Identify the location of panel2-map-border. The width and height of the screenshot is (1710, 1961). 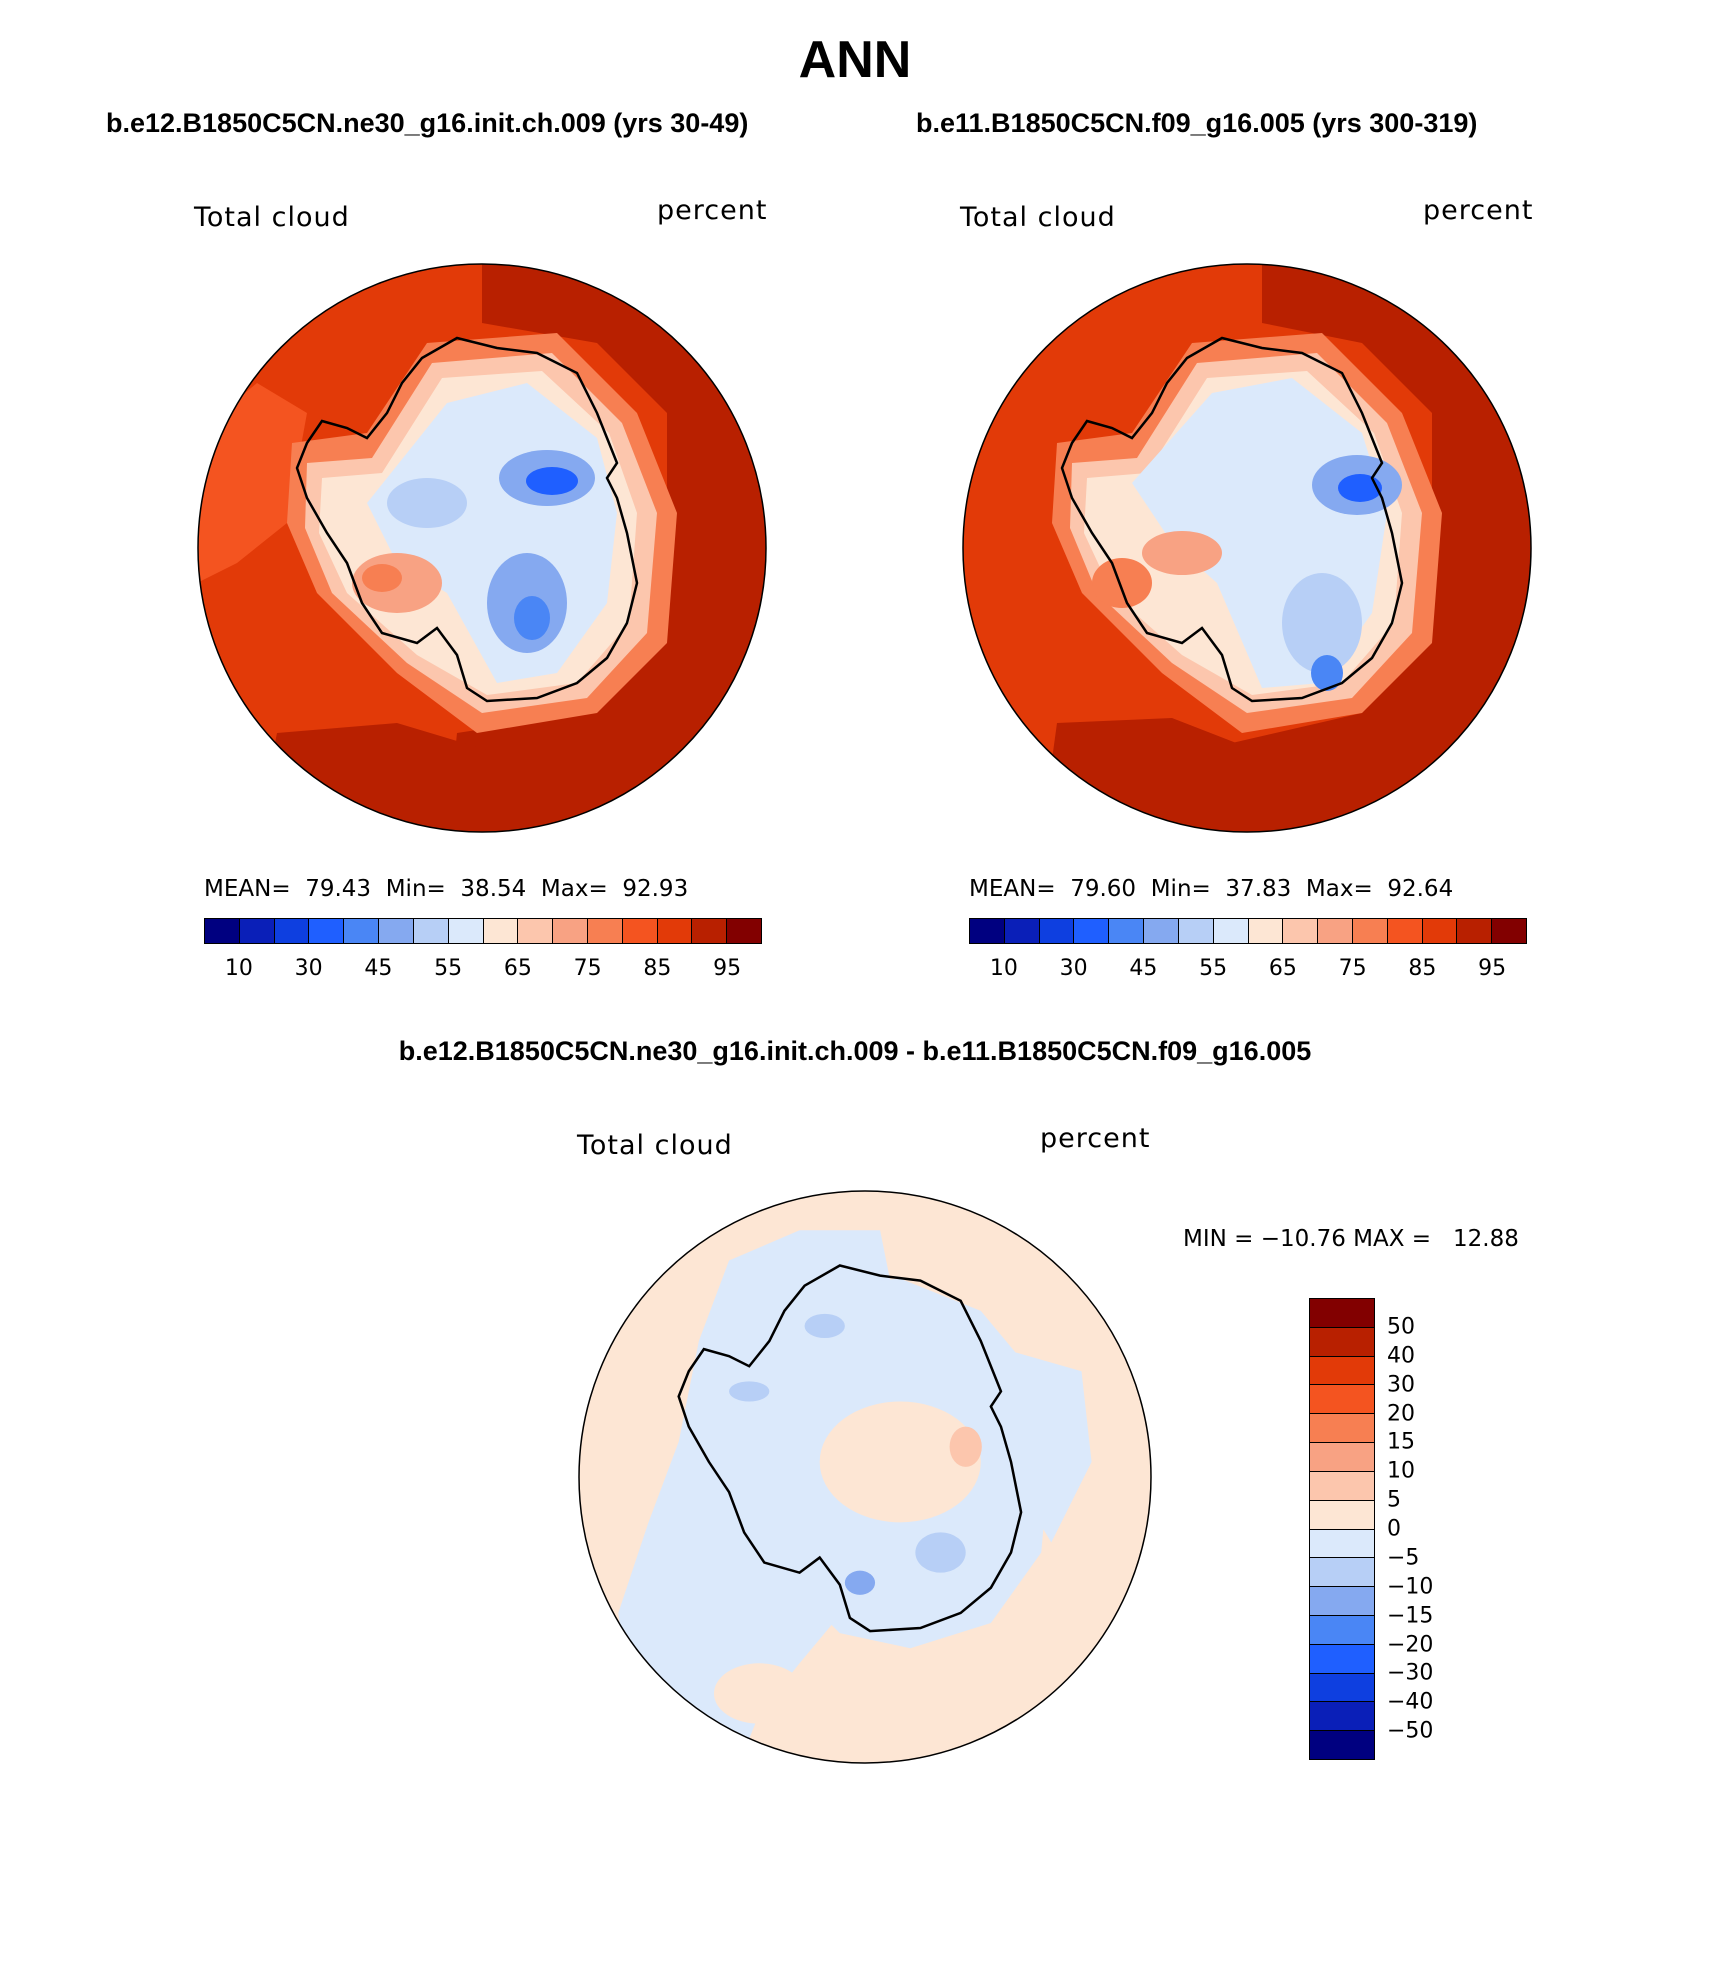
(1247, 548).